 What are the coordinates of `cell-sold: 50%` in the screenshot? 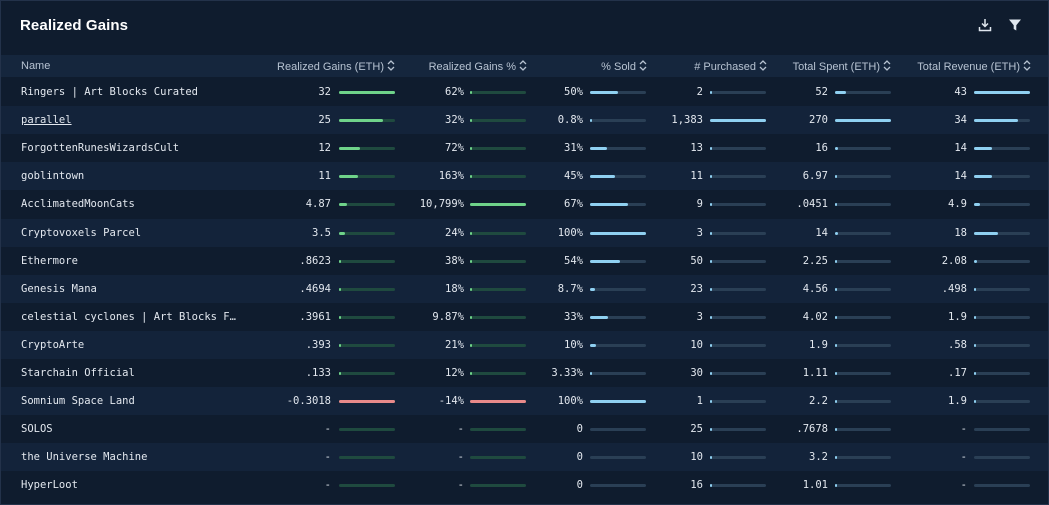 It's located at (573, 92).